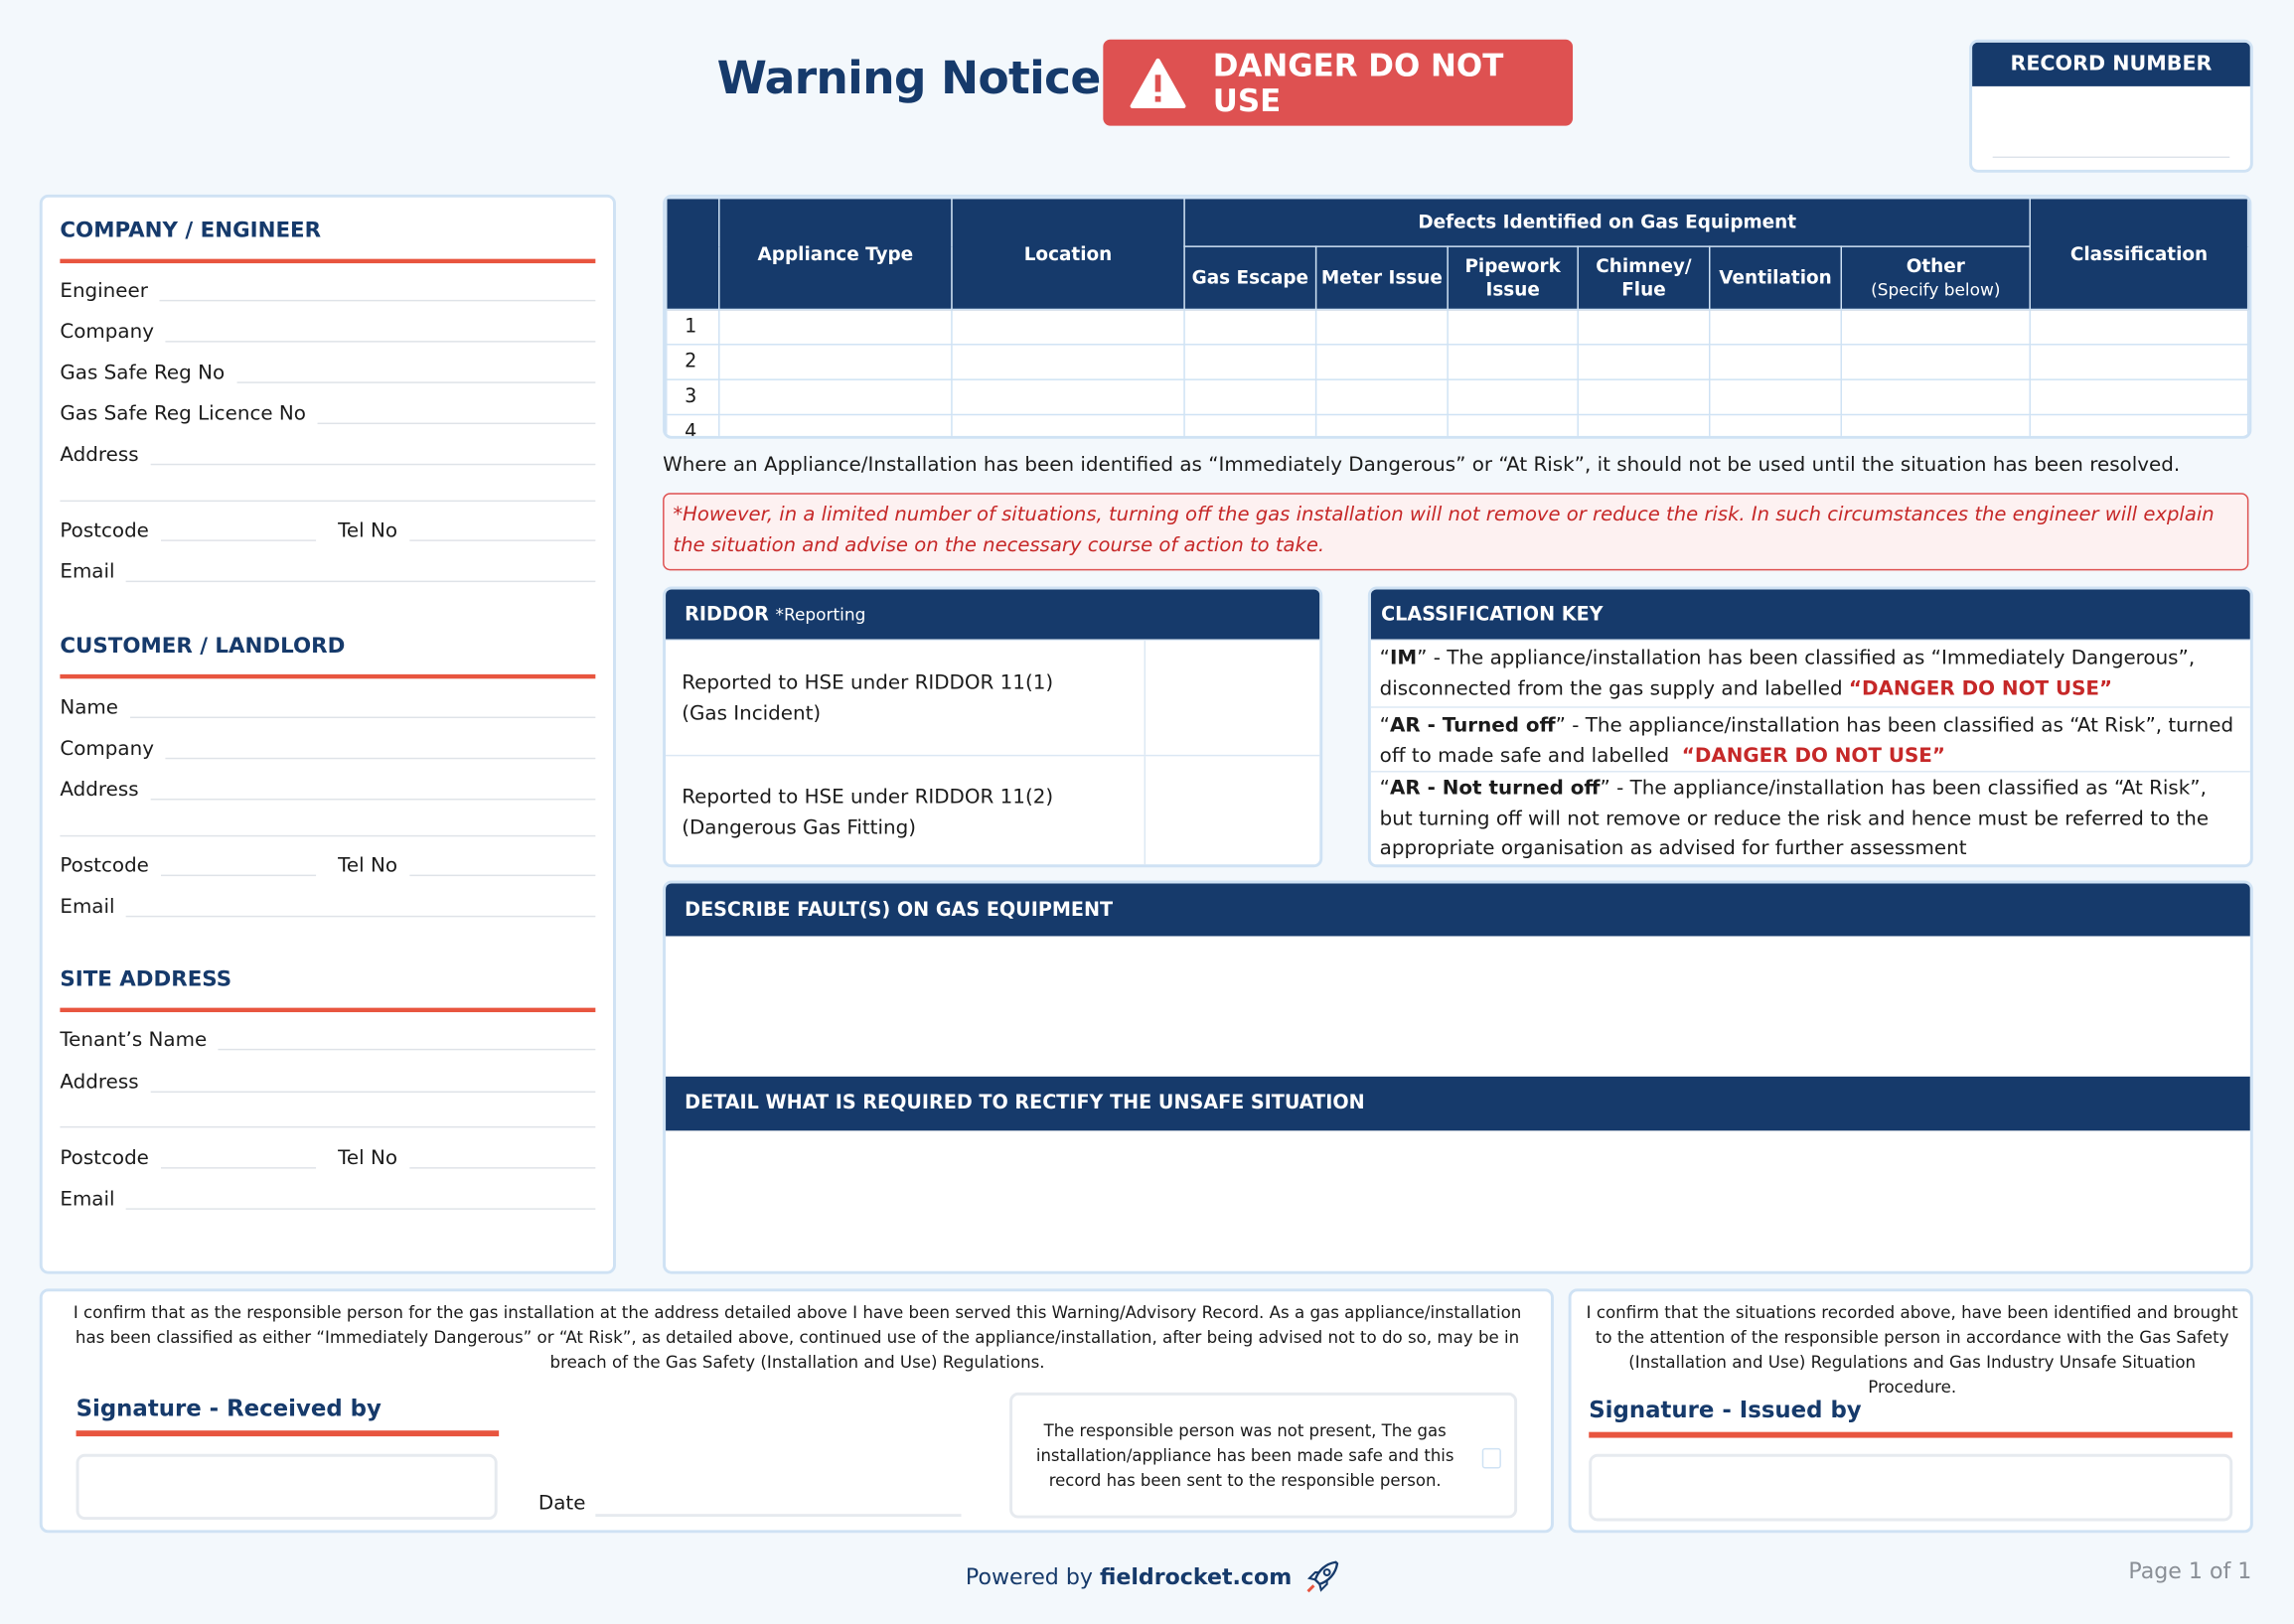 Image resolution: width=2294 pixels, height=1624 pixels. I want to click on riddor-heading: RIDDOR, so click(727, 614).